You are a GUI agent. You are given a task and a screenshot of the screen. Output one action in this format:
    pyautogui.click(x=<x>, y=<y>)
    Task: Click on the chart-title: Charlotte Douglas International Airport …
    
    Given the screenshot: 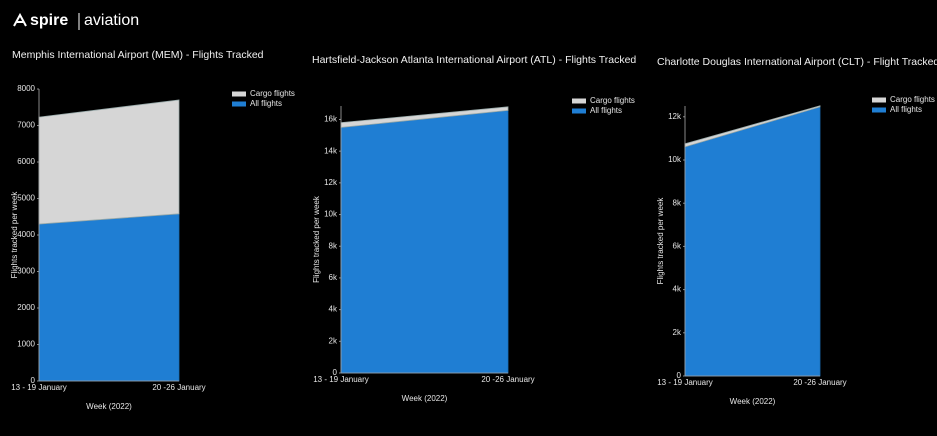 What is the action you would take?
    pyautogui.click(x=797, y=62)
    